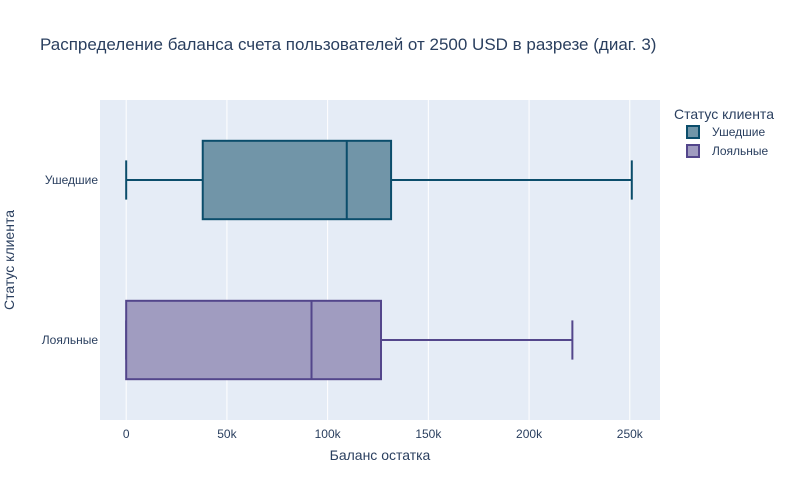  I want to click on x-tick-label: 0, so click(126, 434).